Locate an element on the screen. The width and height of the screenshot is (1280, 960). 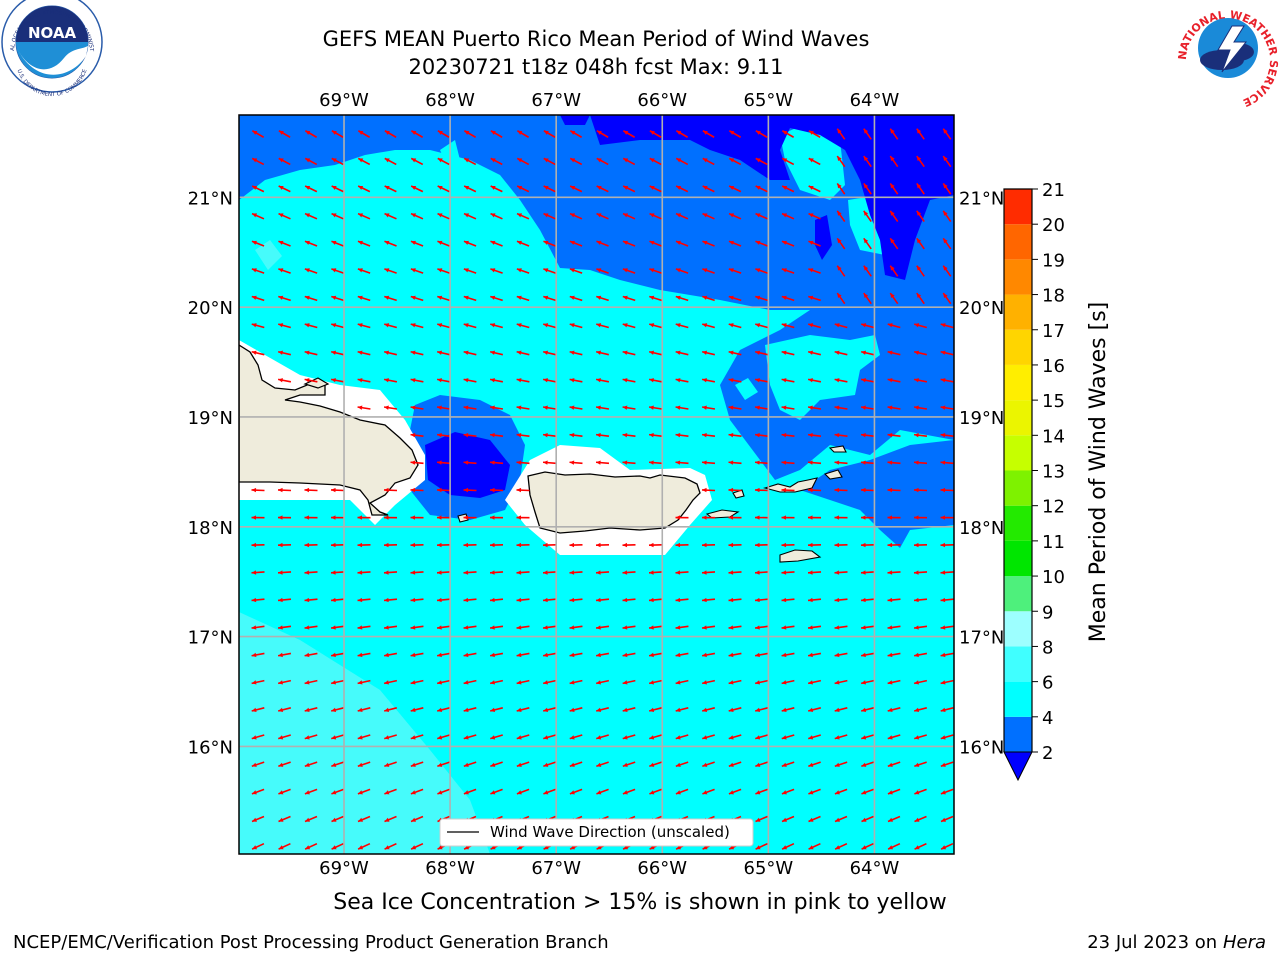
colorbar-tick-label: 21 is located at coordinates (1053, 190).